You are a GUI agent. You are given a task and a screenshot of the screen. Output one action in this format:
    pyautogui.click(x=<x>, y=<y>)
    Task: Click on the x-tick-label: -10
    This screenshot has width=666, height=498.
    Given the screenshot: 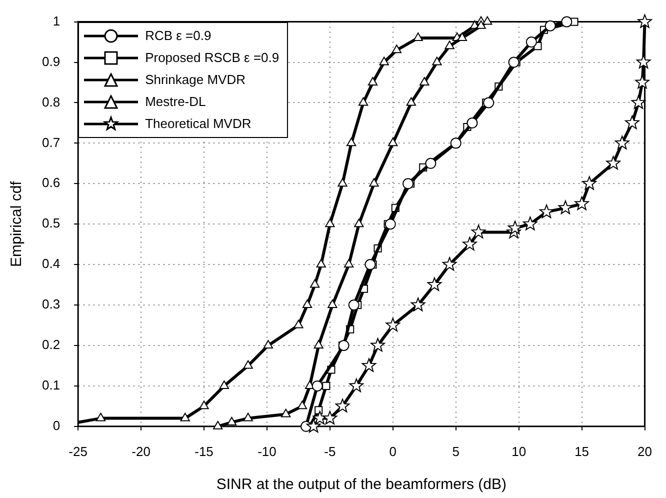 What is the action you would take?
    pyautogui.click(x=267, y=451)
    